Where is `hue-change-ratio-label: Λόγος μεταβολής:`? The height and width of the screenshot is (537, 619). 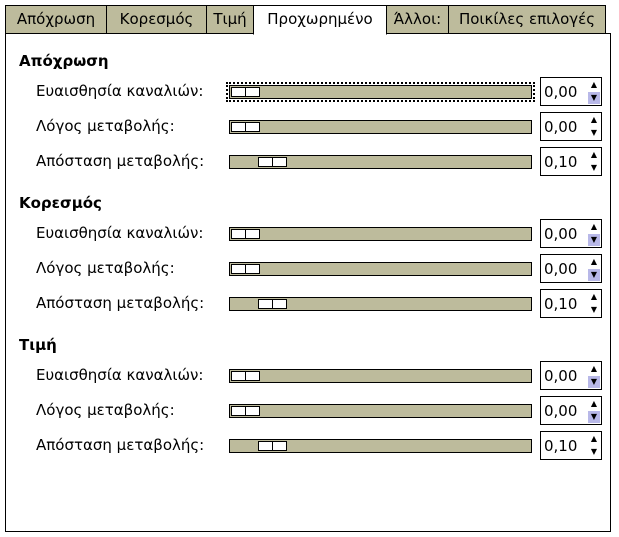
hue-change-ratio-label: Λόγος μεταβολής: is located at coordinates (105, 126).